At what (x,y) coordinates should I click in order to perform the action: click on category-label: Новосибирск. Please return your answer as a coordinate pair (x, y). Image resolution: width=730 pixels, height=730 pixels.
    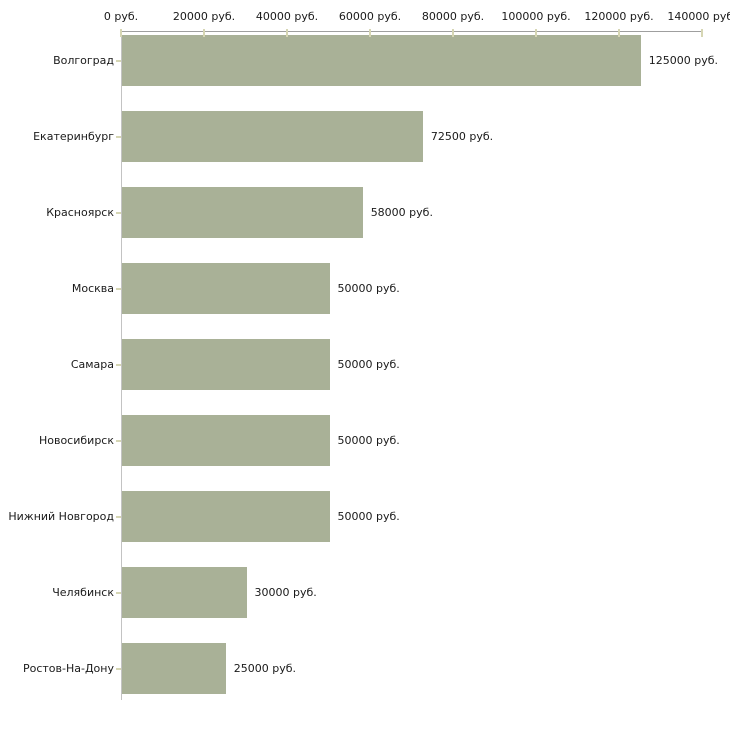
    Looking at the image, I should click on (76, 440).